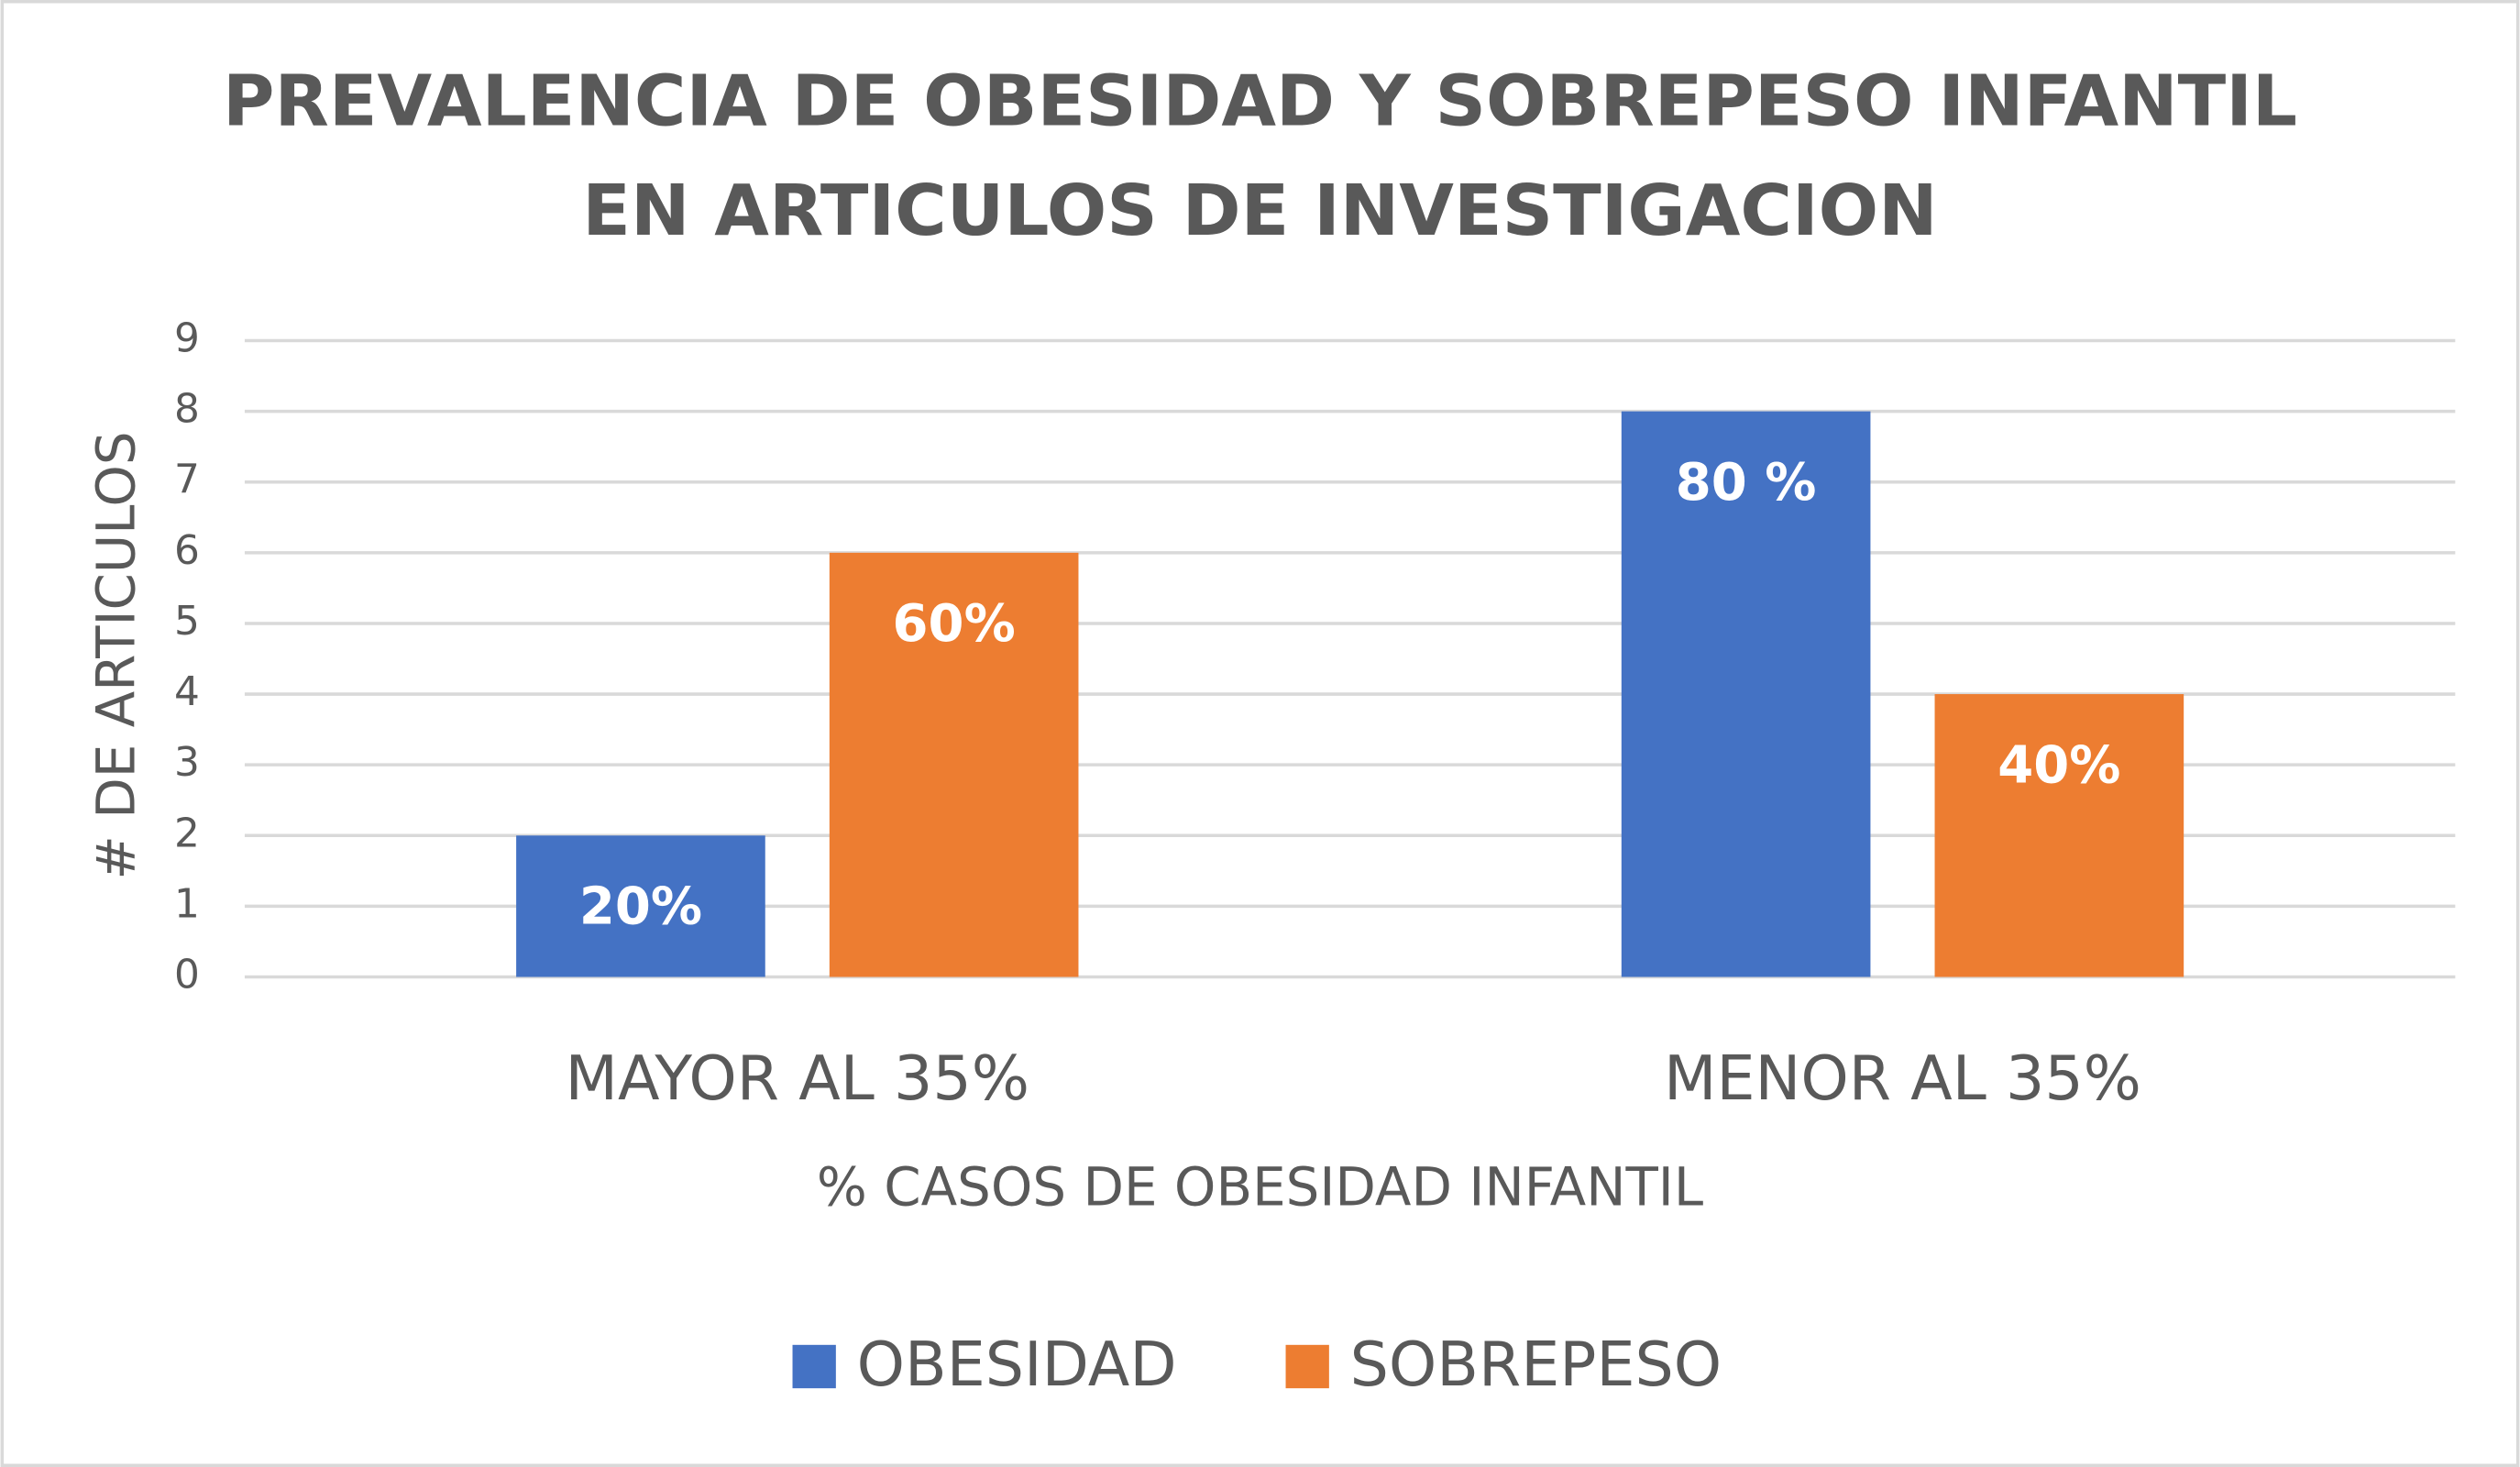 The image size is (2520, 1467). I want to click on y-tick-label: 2, so click(187, 833).